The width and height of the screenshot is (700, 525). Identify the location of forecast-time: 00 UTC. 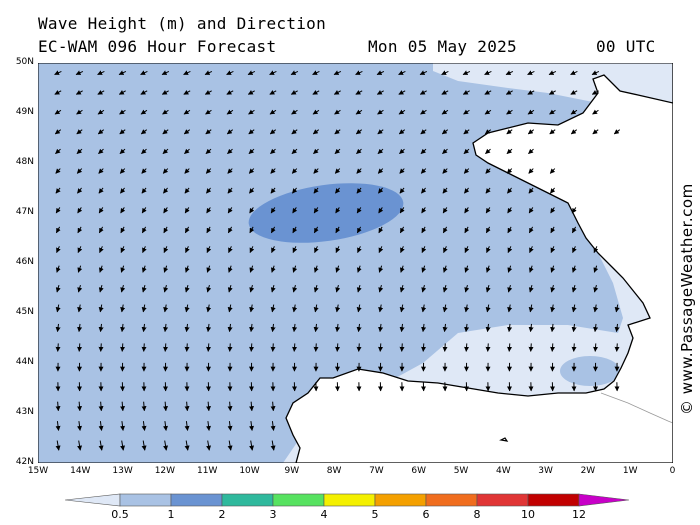
(626, 46).